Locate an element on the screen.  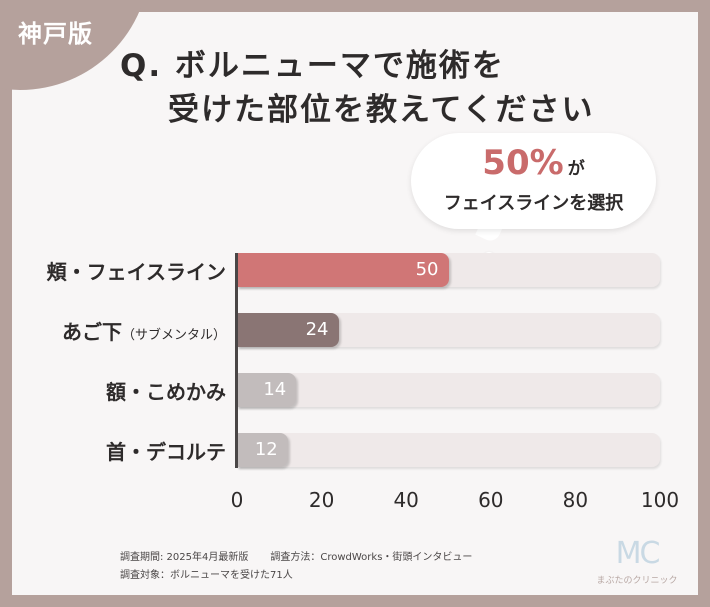
x-tick-label: 100 is located at coordinates (660, 500).